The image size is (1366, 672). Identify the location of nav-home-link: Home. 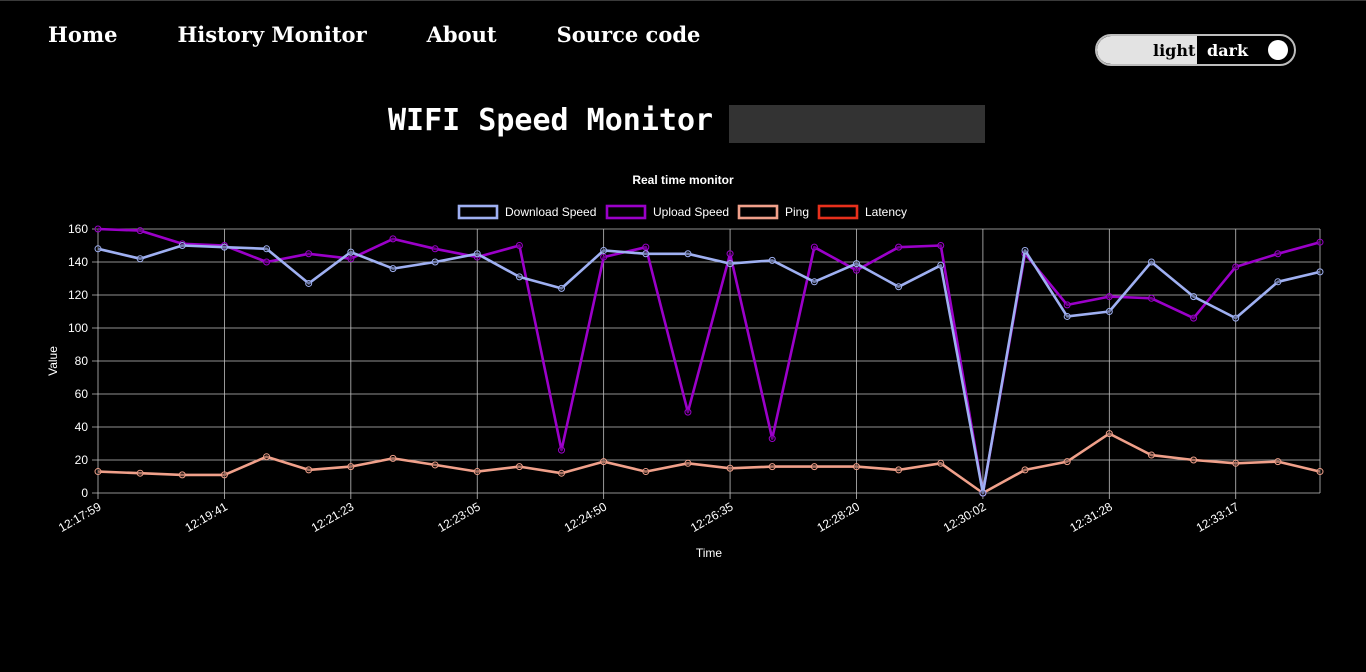
(83, 34).